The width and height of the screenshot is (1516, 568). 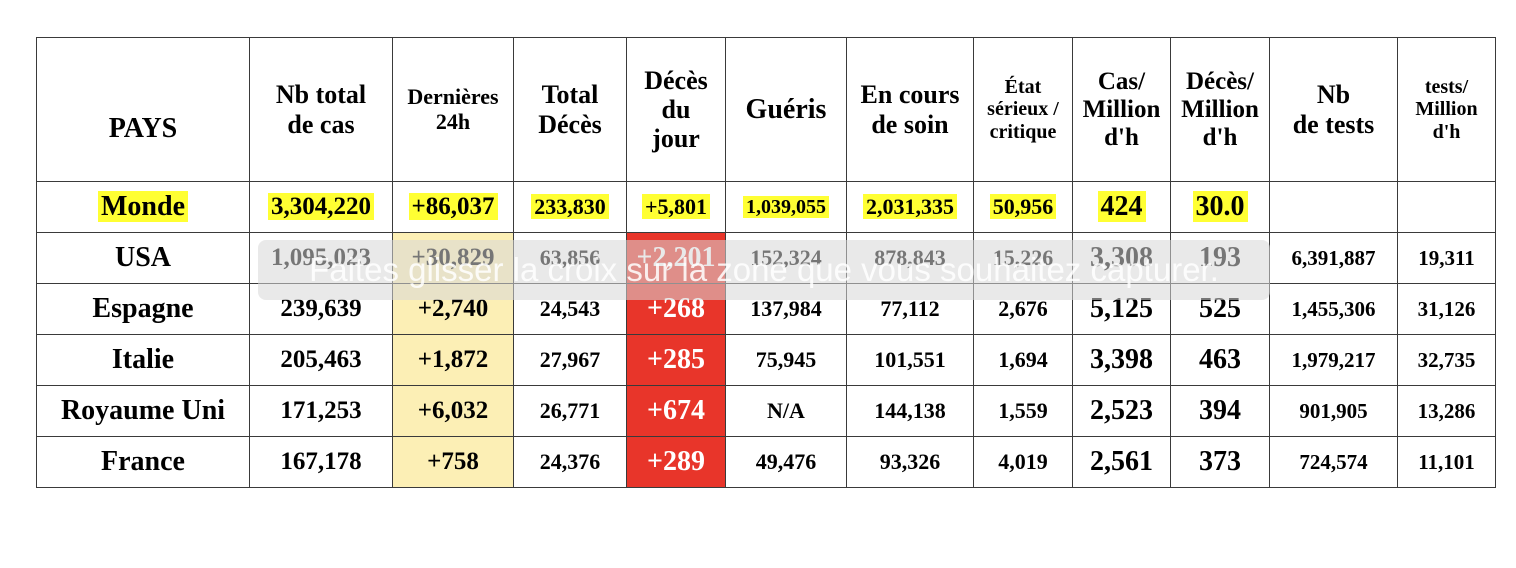 I want to click on header-cases-per-million: Cas/ Million d'h, so click(x=1121, y=109).